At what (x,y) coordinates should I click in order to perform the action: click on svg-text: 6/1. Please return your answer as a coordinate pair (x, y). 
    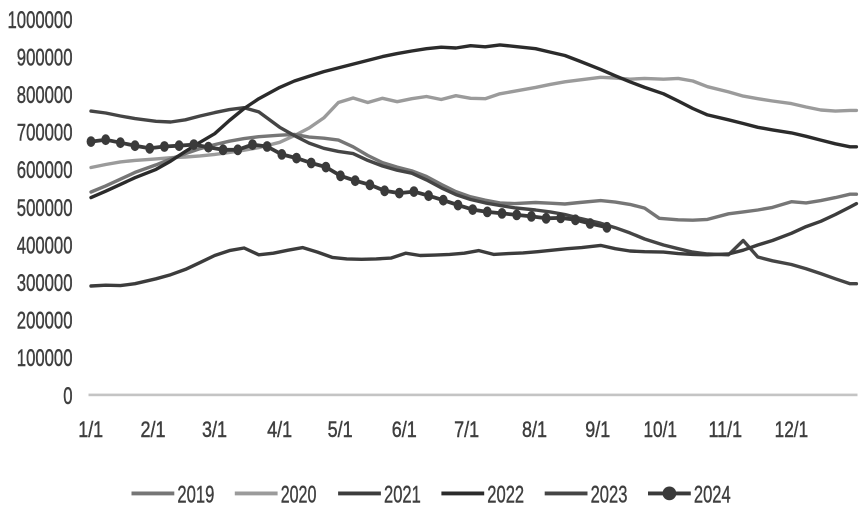
    Looking at the image, I should click on (404, 429).